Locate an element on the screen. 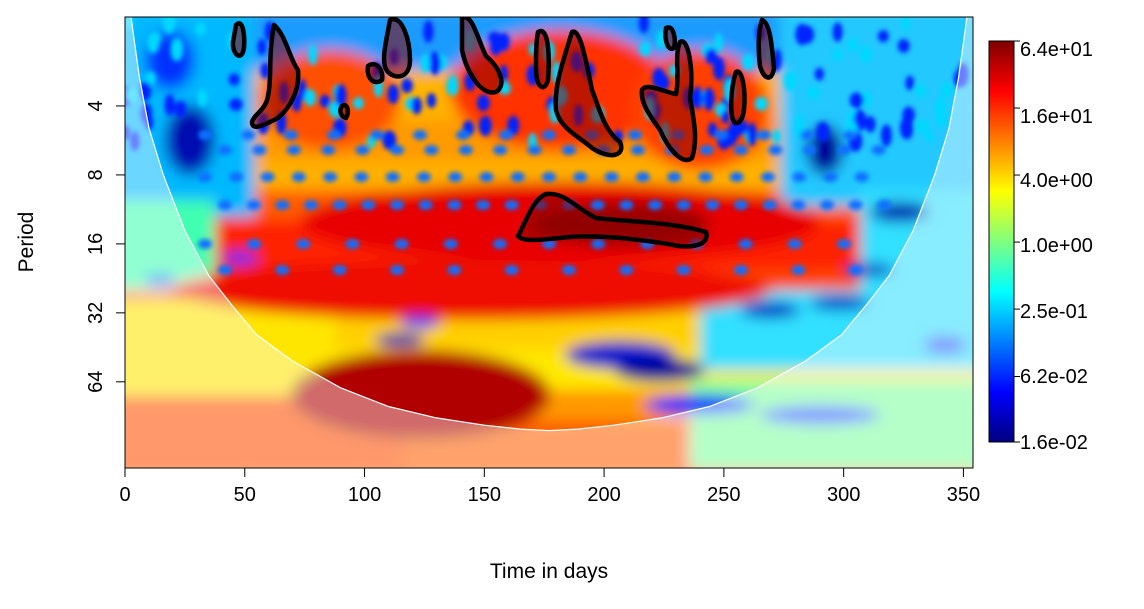 Image resolution: width=1144 pixels, height=609 pixels. y-axis-label: Period is located at coordinates (26, 242).